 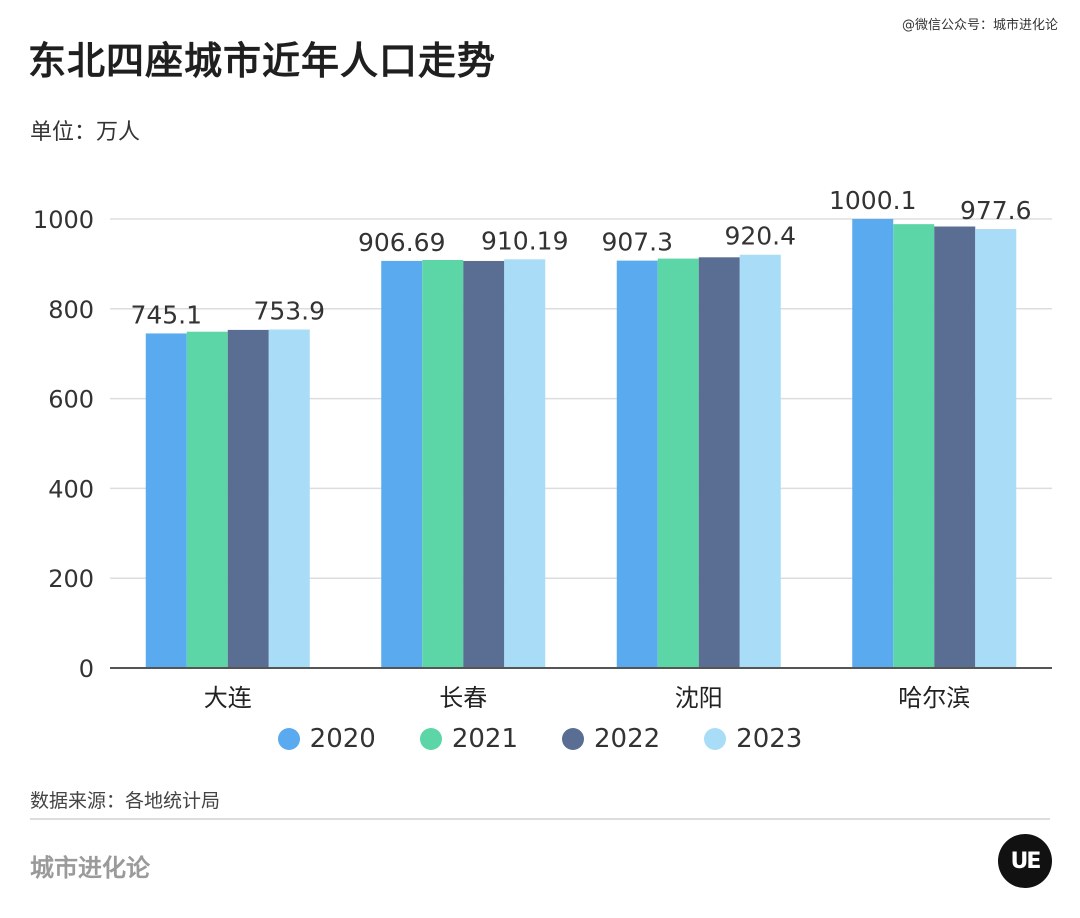 I want to click on y-axis-ticks: 0 200 400 600 800 1000, so click(x=63, y=444).